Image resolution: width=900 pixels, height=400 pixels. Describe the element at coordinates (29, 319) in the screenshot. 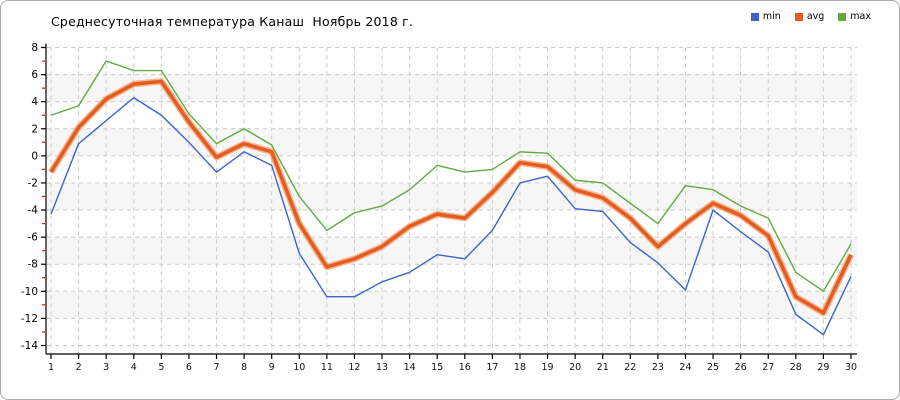

I see `svg-text: -12` at that location.